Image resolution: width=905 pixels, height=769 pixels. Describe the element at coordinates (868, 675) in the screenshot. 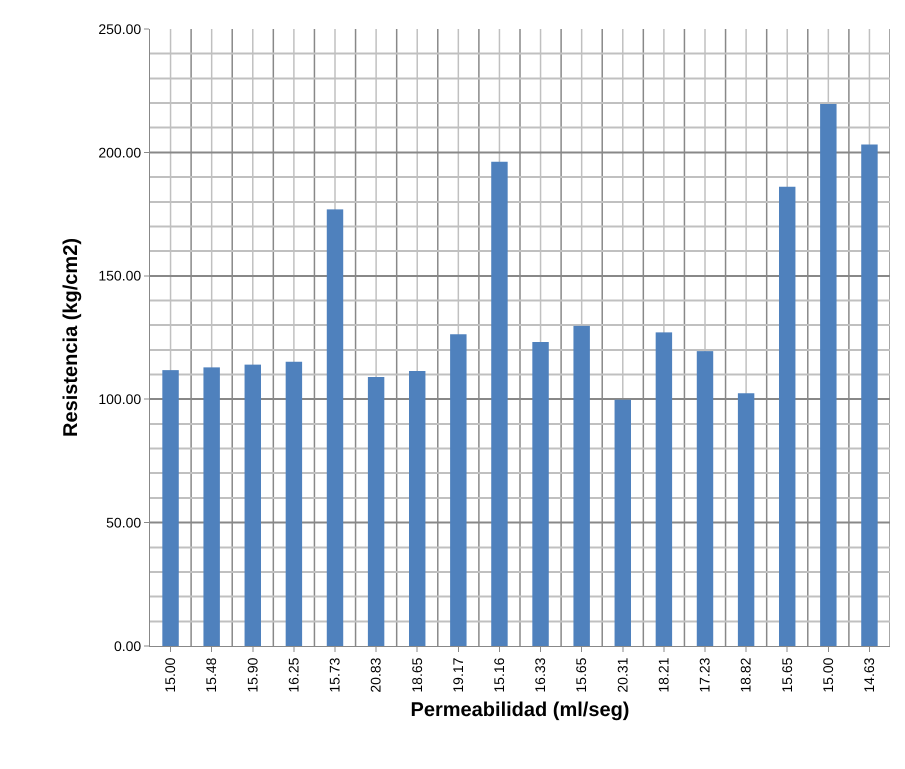

I see `x-tick-label: 14.63` at that location.